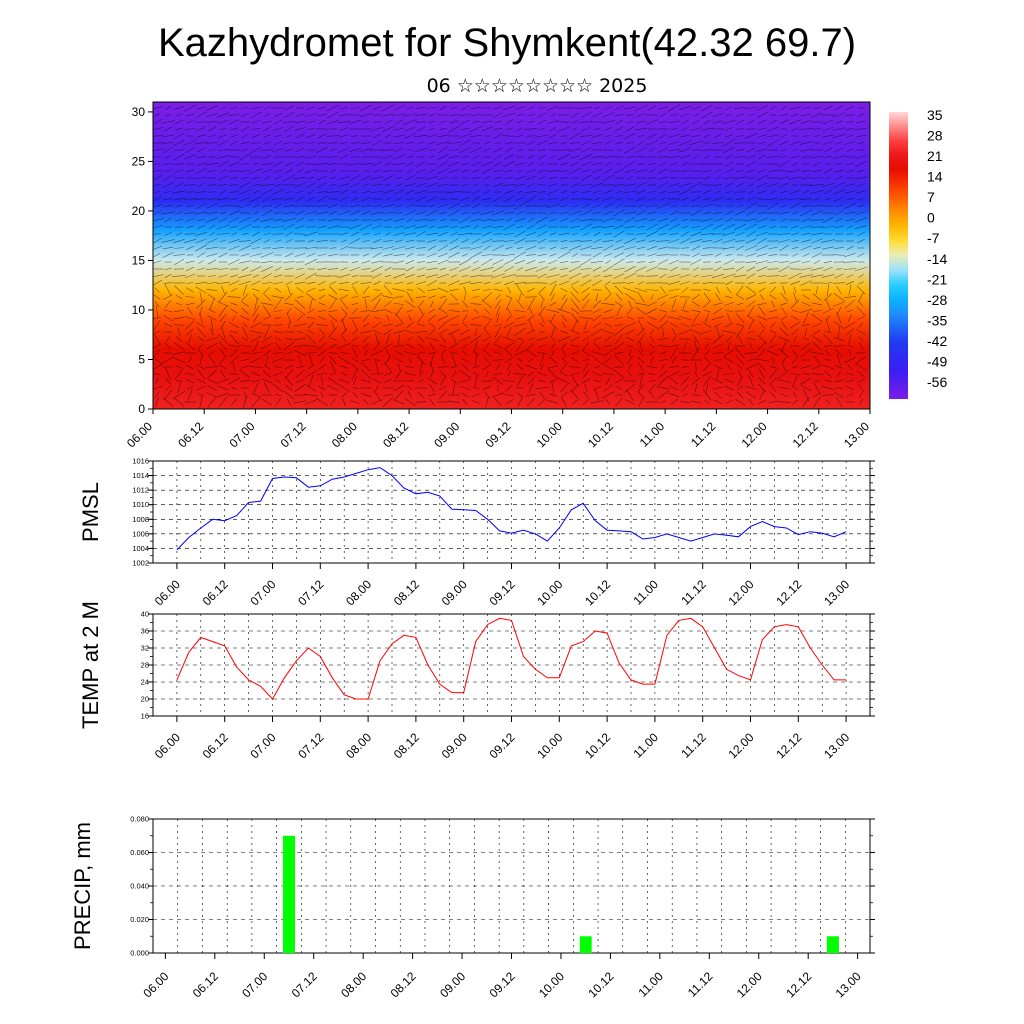 The width and height of the screenshot is (1024, 1024). What do you see at coordinates (937, 361) in the screenshot?
I see `colorbar-label: -49` at bounding box center [937, 361].